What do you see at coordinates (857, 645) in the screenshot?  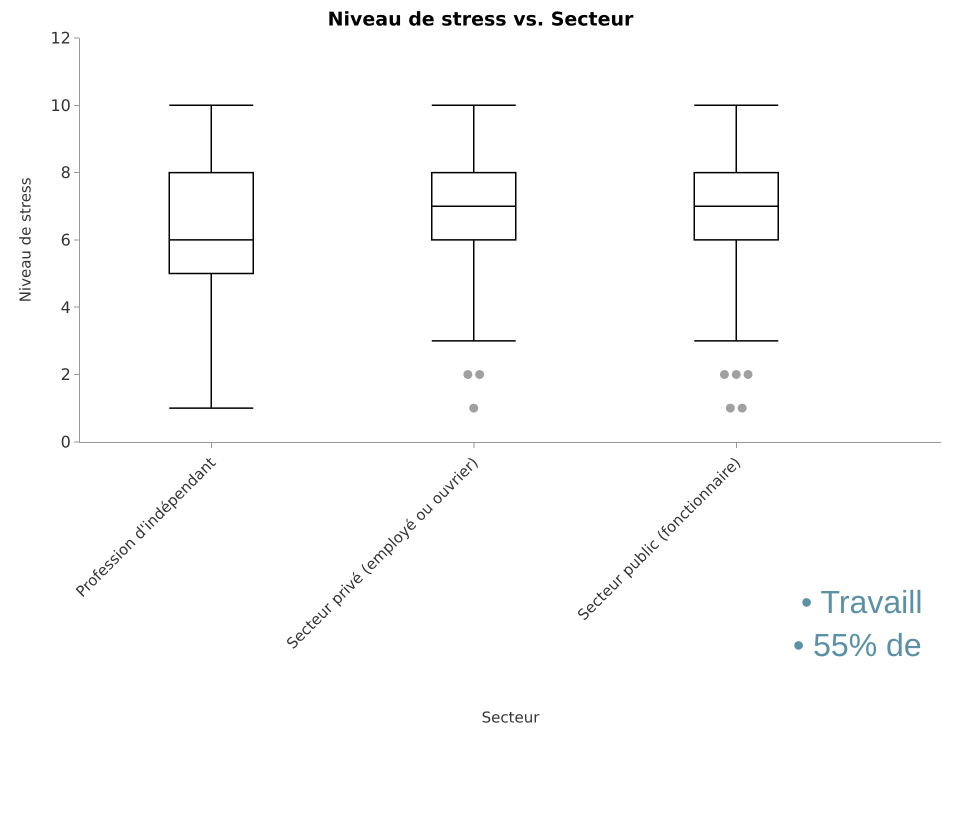 I see `text: • 55% de` at bounding box center [857, 645].